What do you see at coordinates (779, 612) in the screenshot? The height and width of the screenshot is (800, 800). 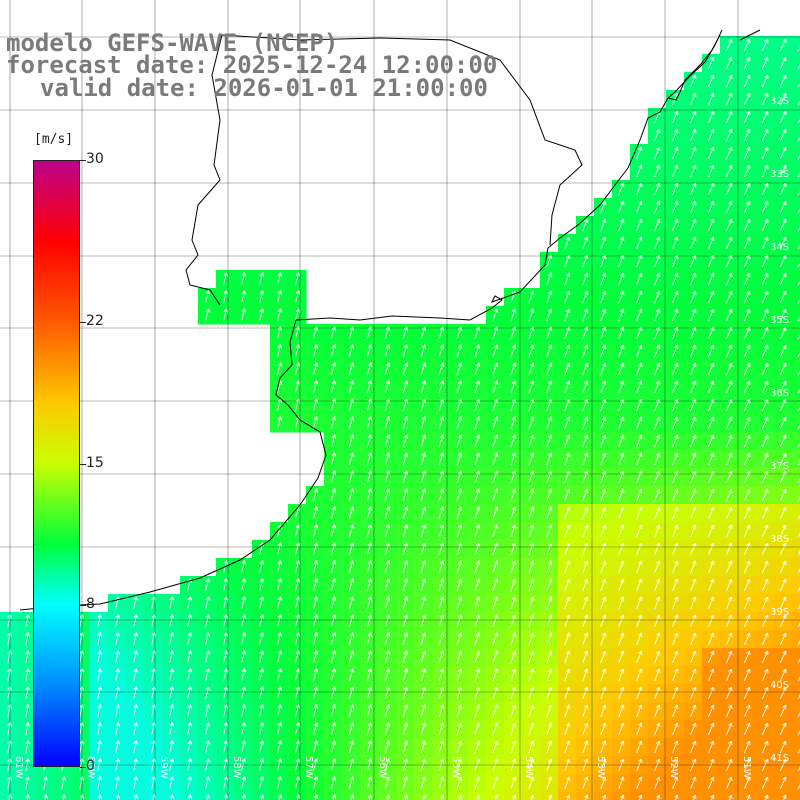 I see `lat-label: 39S` at bounding box center [779, 612].